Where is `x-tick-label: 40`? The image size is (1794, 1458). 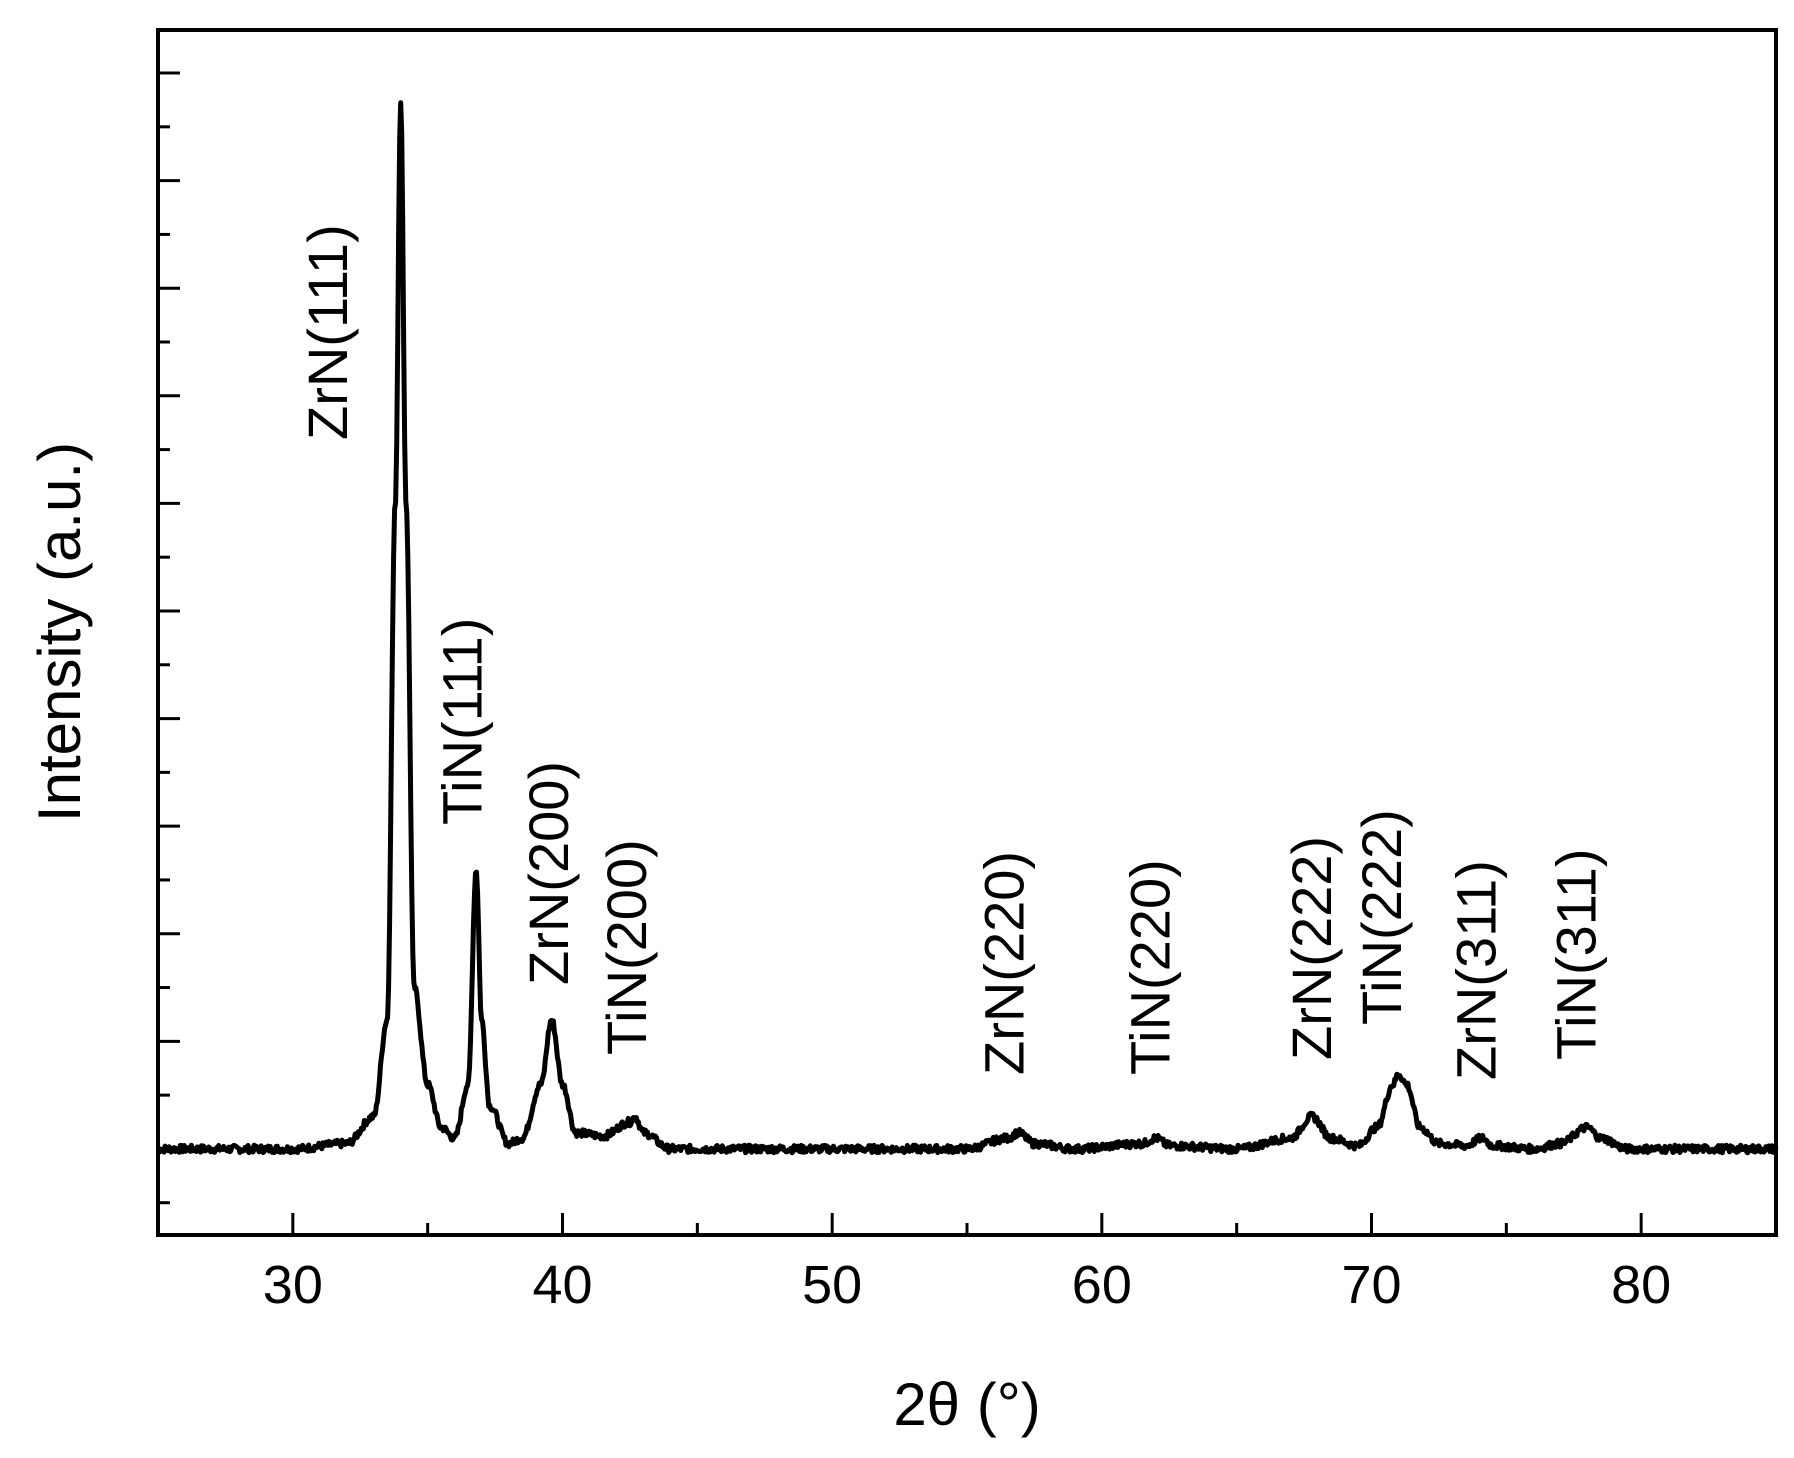 x-tick-label: 40 is located at coordinates (562, 1285).